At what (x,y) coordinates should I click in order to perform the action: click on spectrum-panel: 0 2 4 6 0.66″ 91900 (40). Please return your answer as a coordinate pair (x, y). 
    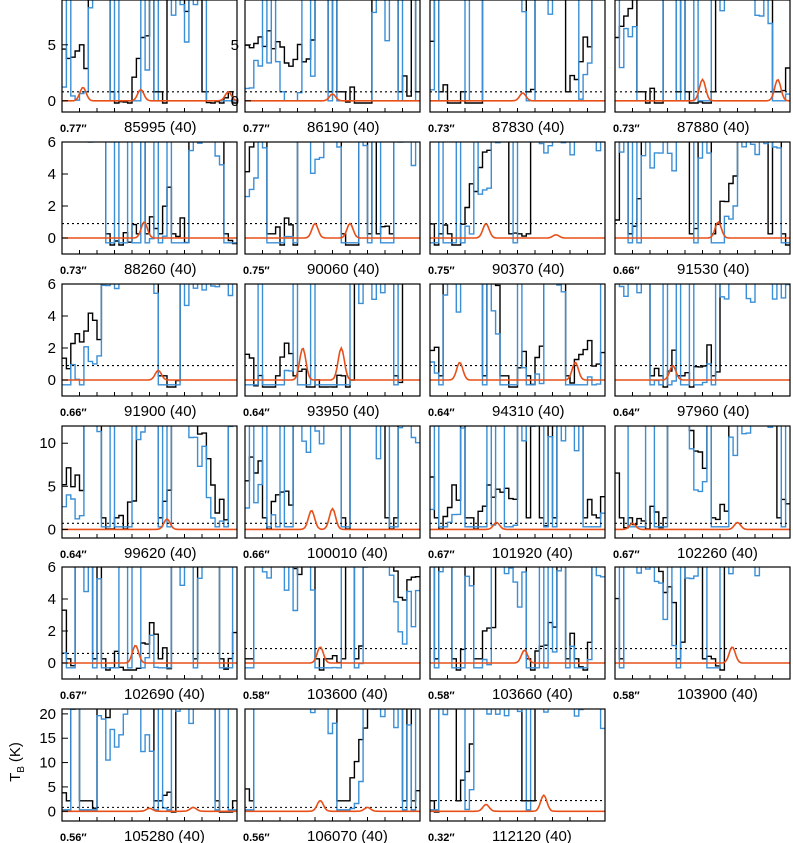
    Looking at the image, I should click on (143, 348).